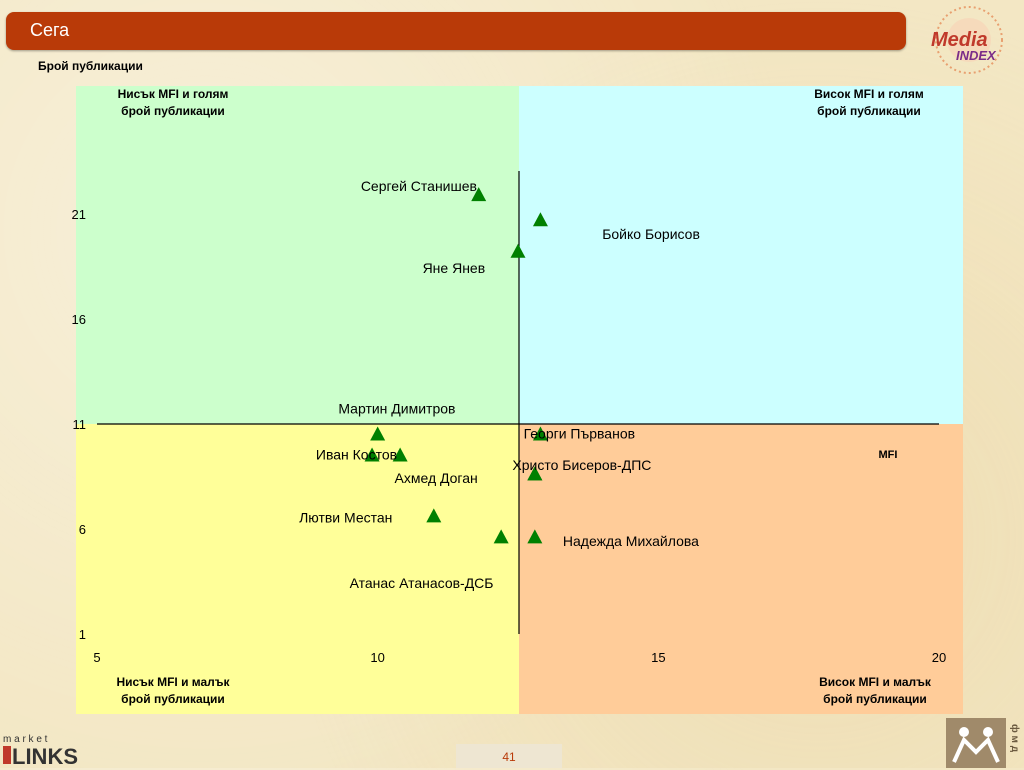 This screenshot has height=770, width=1024. What do you see at coordinates (976, 55) in the screenshot?
I see `index-logo-text: INDEX` at bounding box center [976, 55].